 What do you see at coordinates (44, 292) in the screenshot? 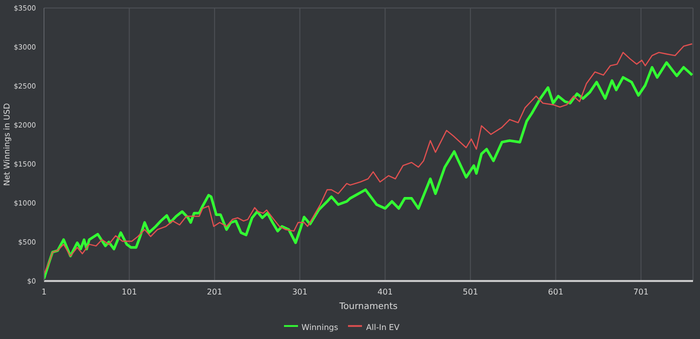
I see `x-tick-label: 1` at bounding box center [44, 292].